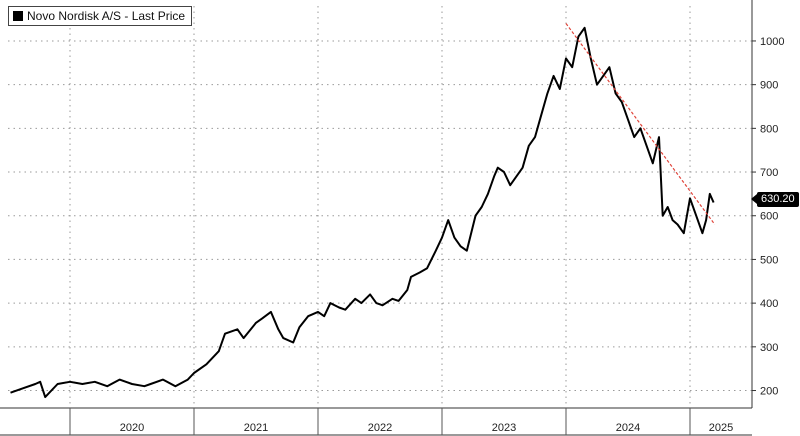 The width and height of the screenshot is (800, 436). Describe the element at coordinates (721, 428) in the screenshot. I see `x-tick-label: 2025` at that location.